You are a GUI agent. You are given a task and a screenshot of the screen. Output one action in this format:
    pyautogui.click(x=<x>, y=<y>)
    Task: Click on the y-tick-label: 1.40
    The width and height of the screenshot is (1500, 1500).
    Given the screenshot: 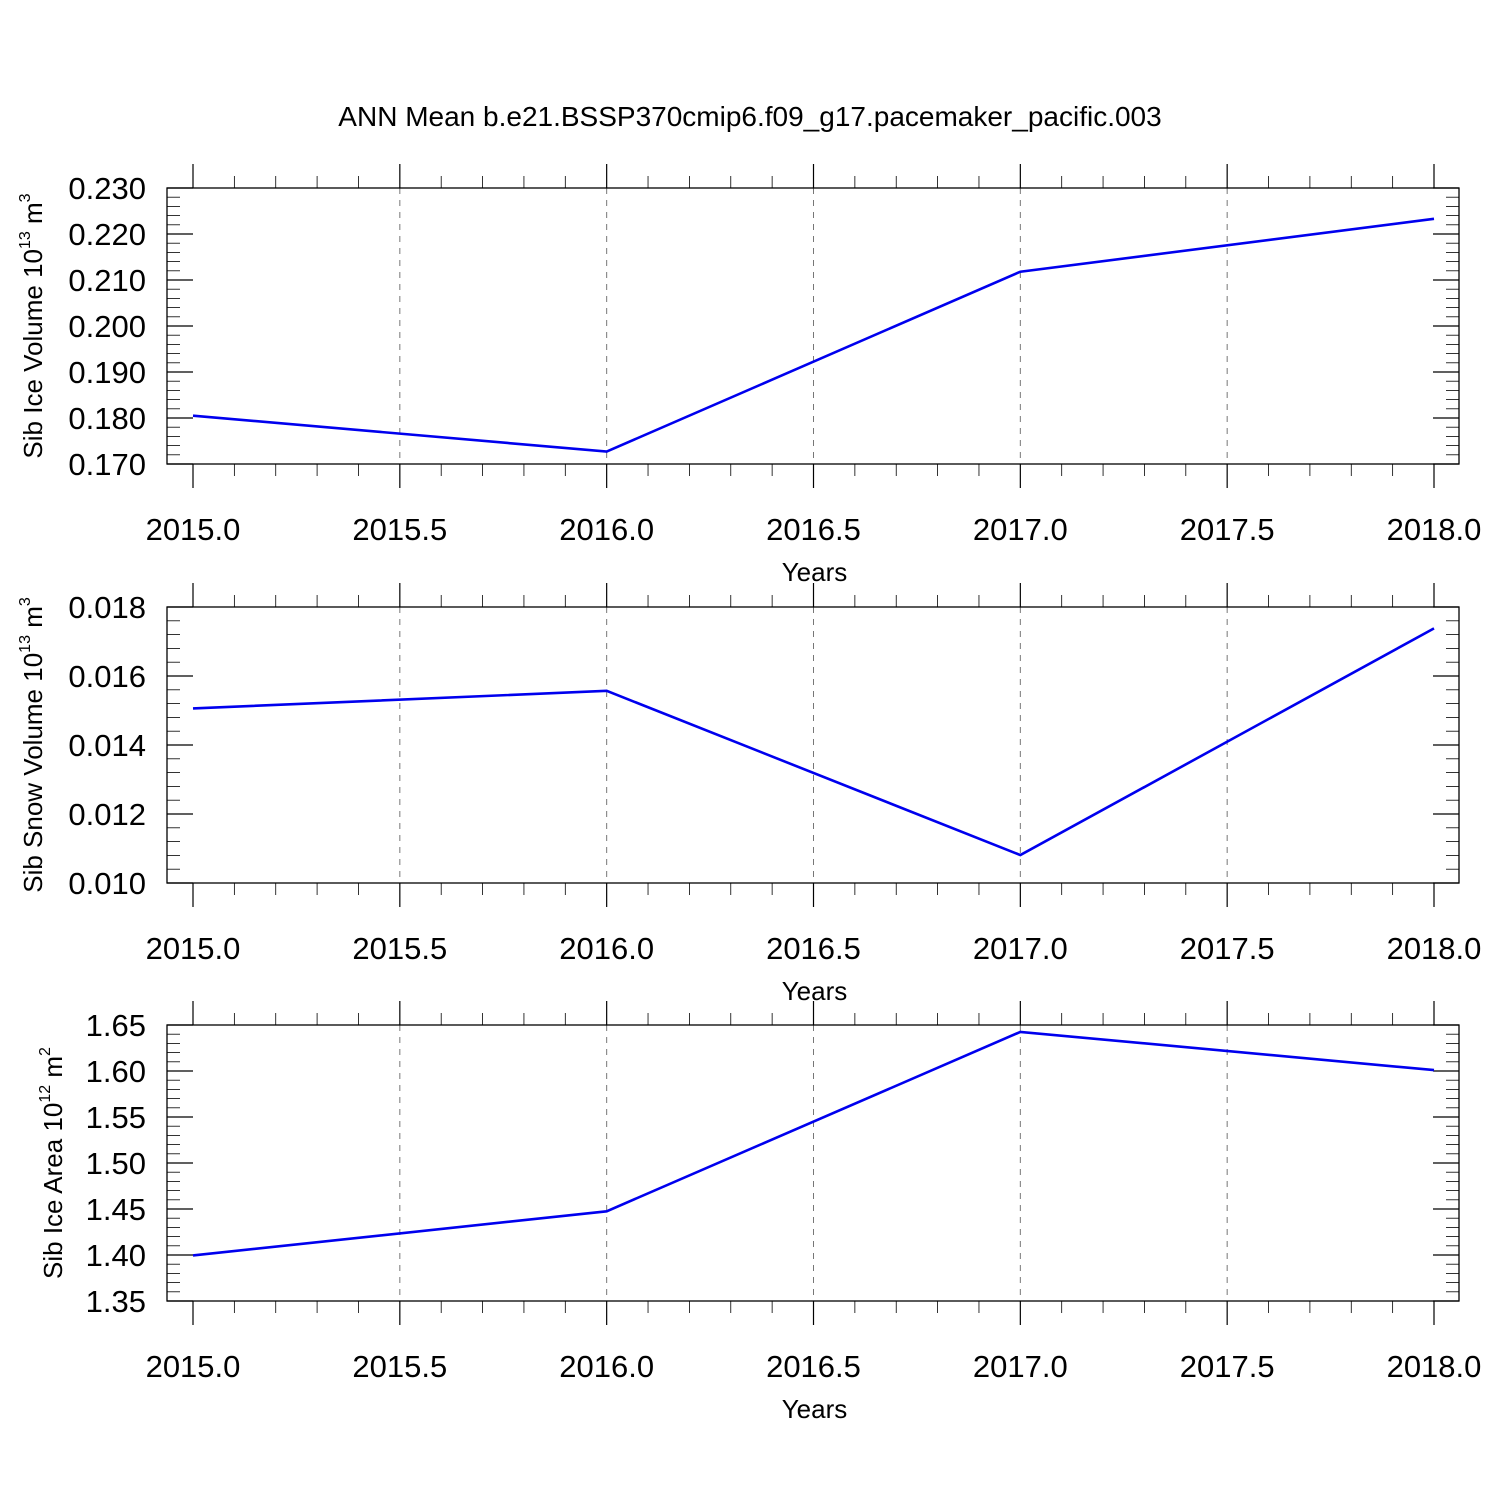 What is the action you would take?
    pyautogui.click(x=116, y=1255)
    